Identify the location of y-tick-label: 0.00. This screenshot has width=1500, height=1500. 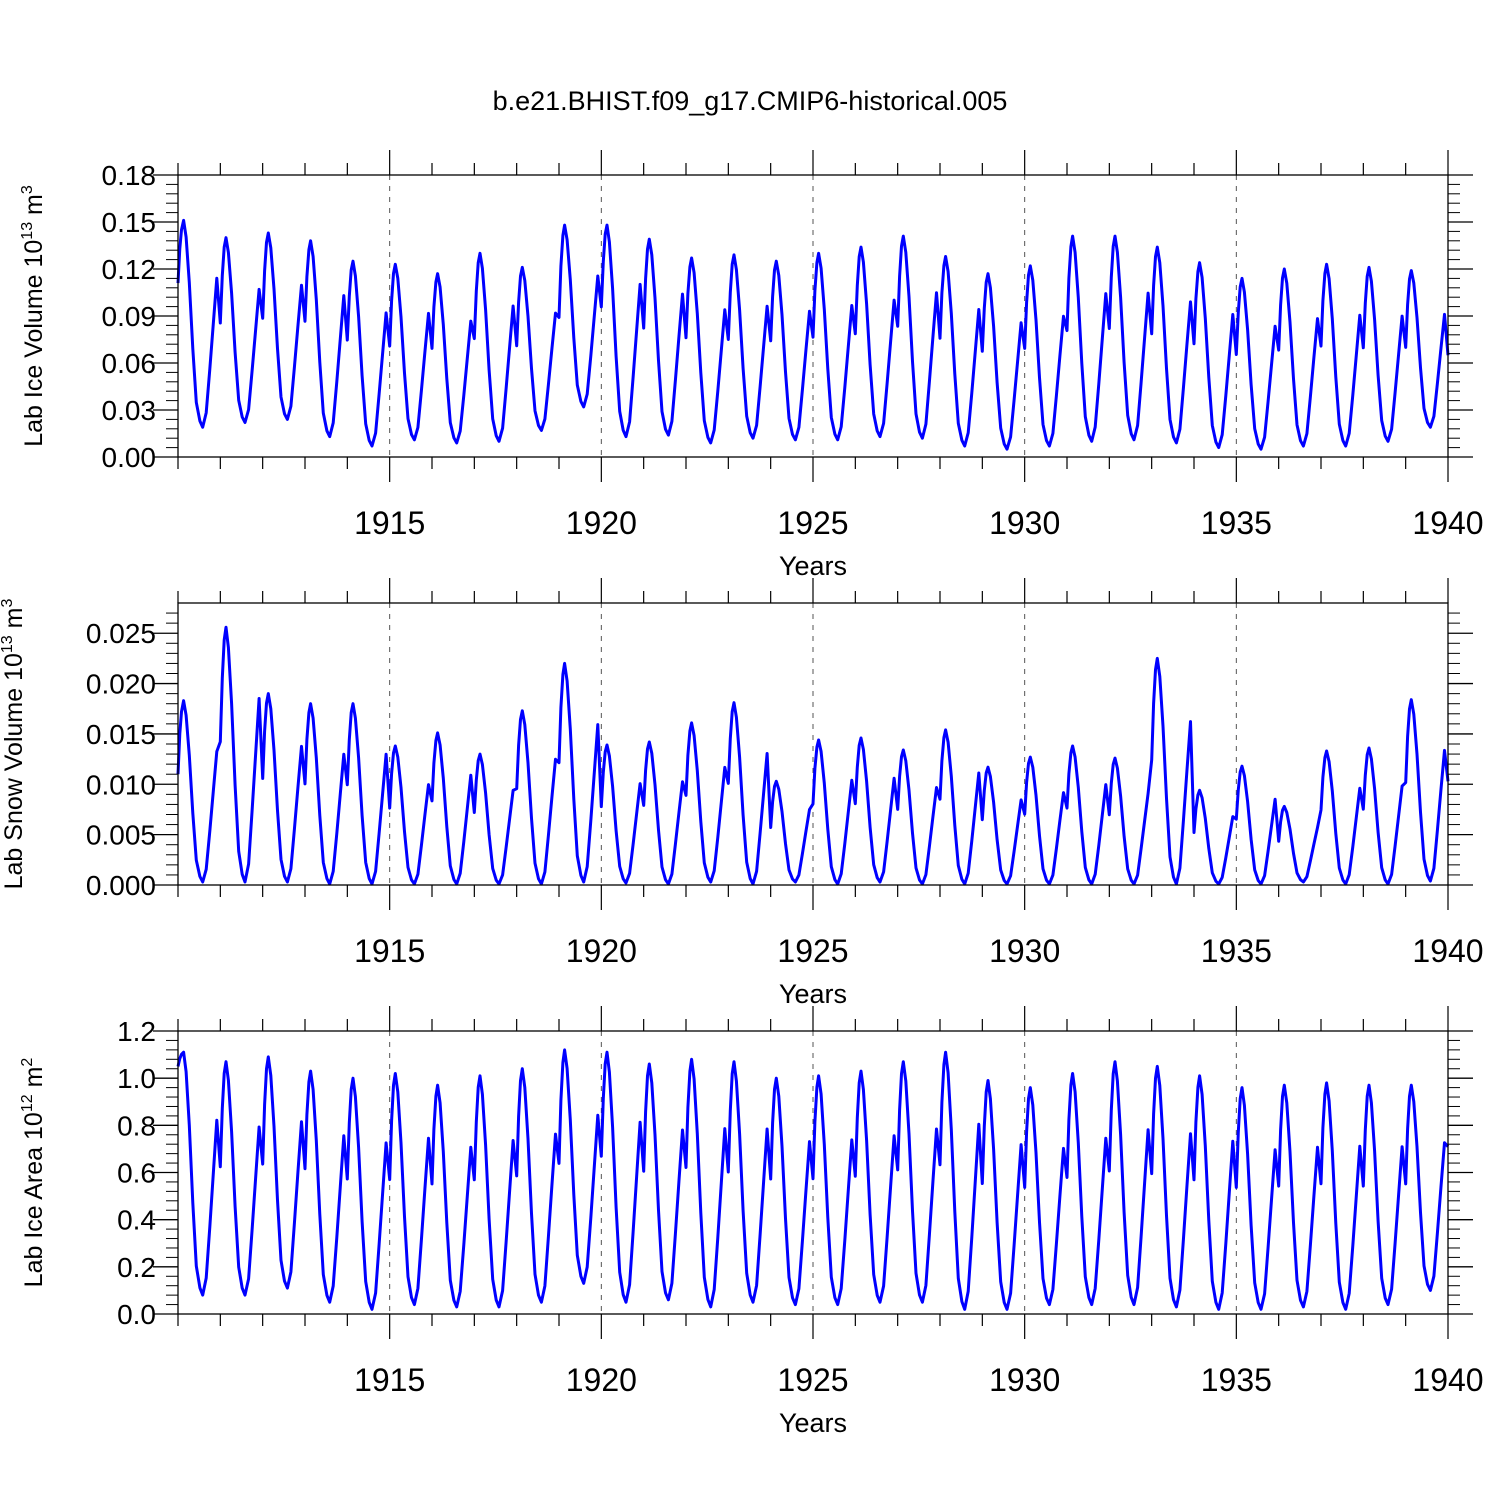
(129, 457).